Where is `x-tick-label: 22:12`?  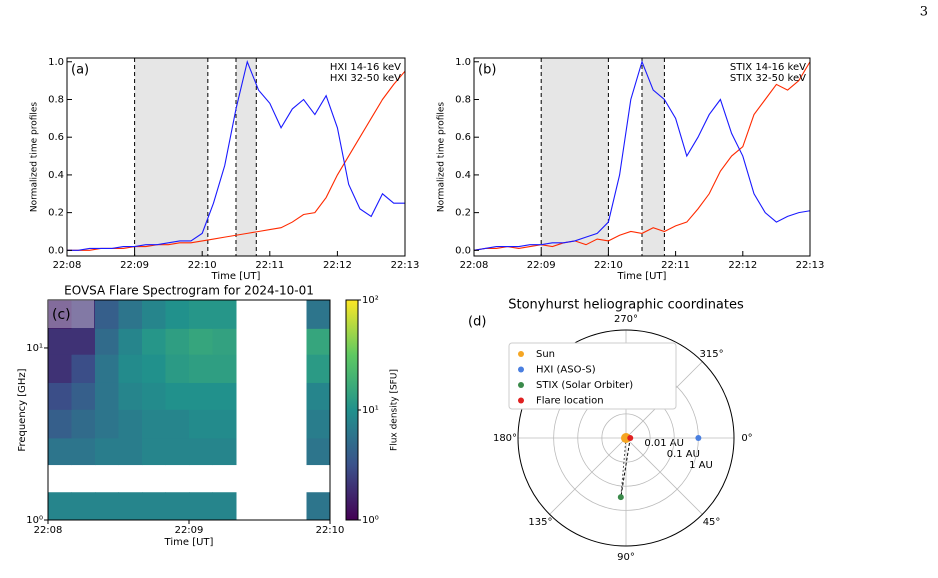 x-tick-label: 22:12 is located at coordinates (337, 265).